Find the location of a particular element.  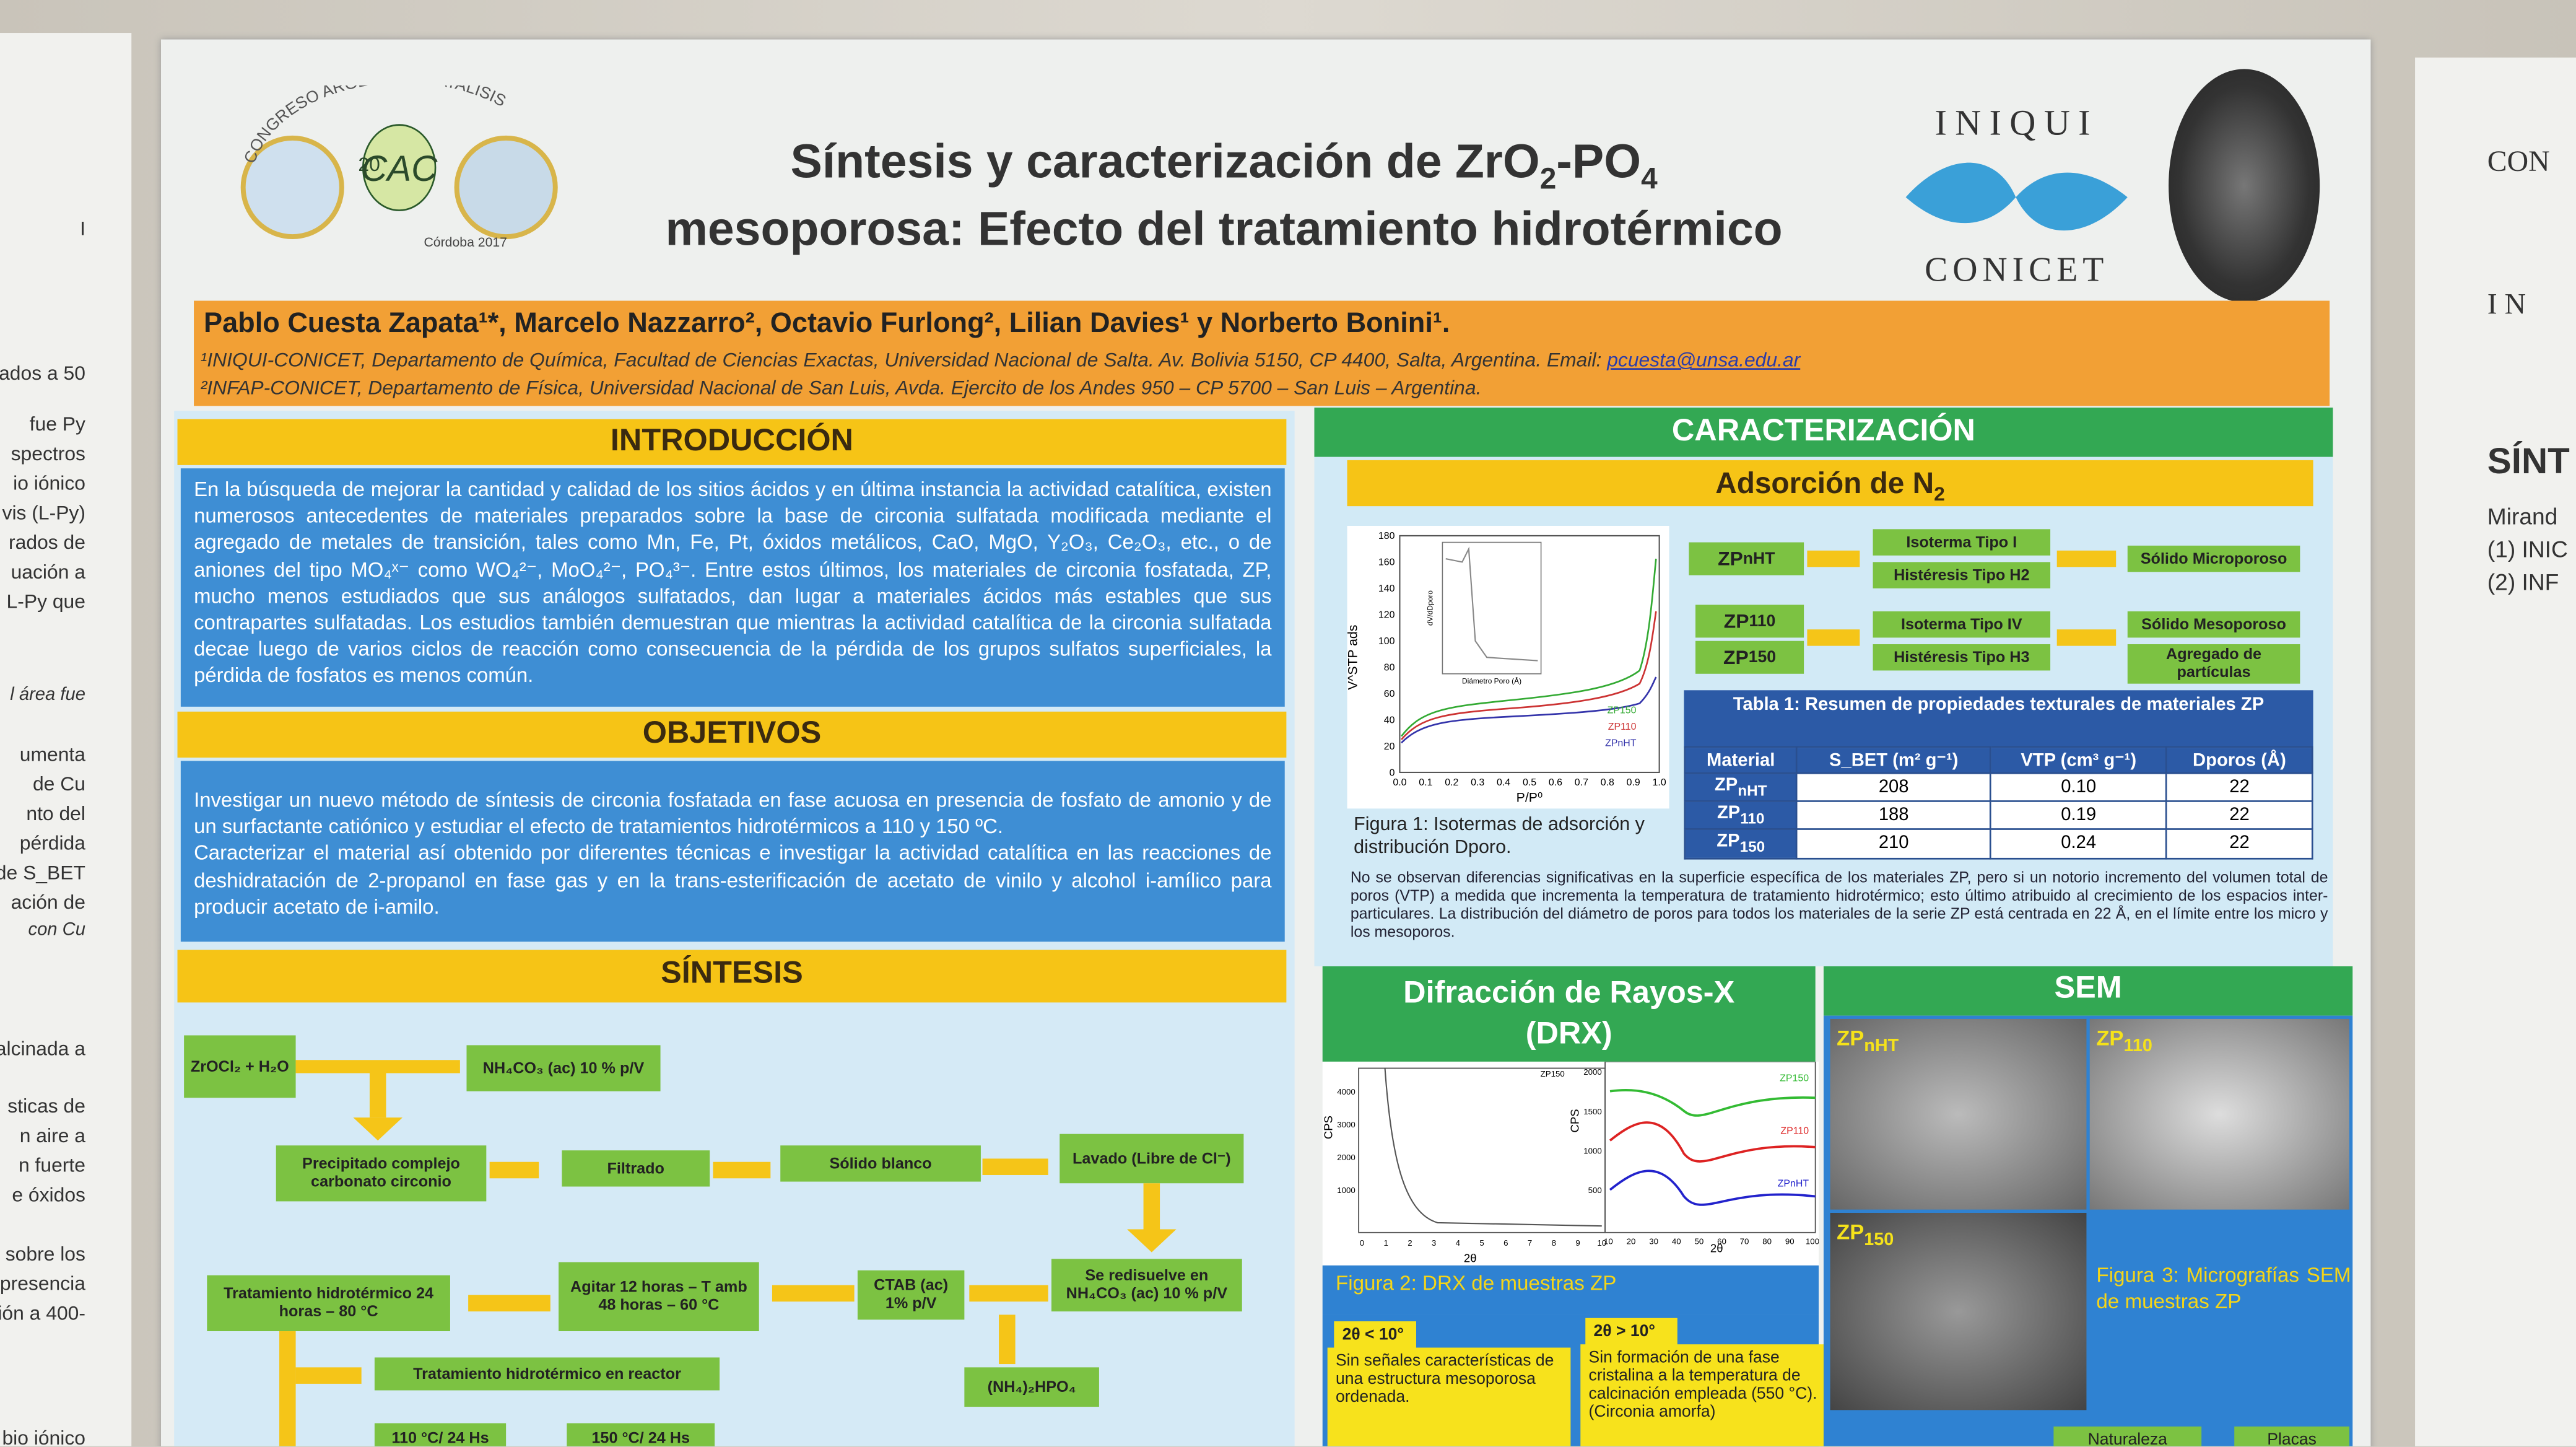

tick-label: 0 is located at coordinates (1362, 1243).